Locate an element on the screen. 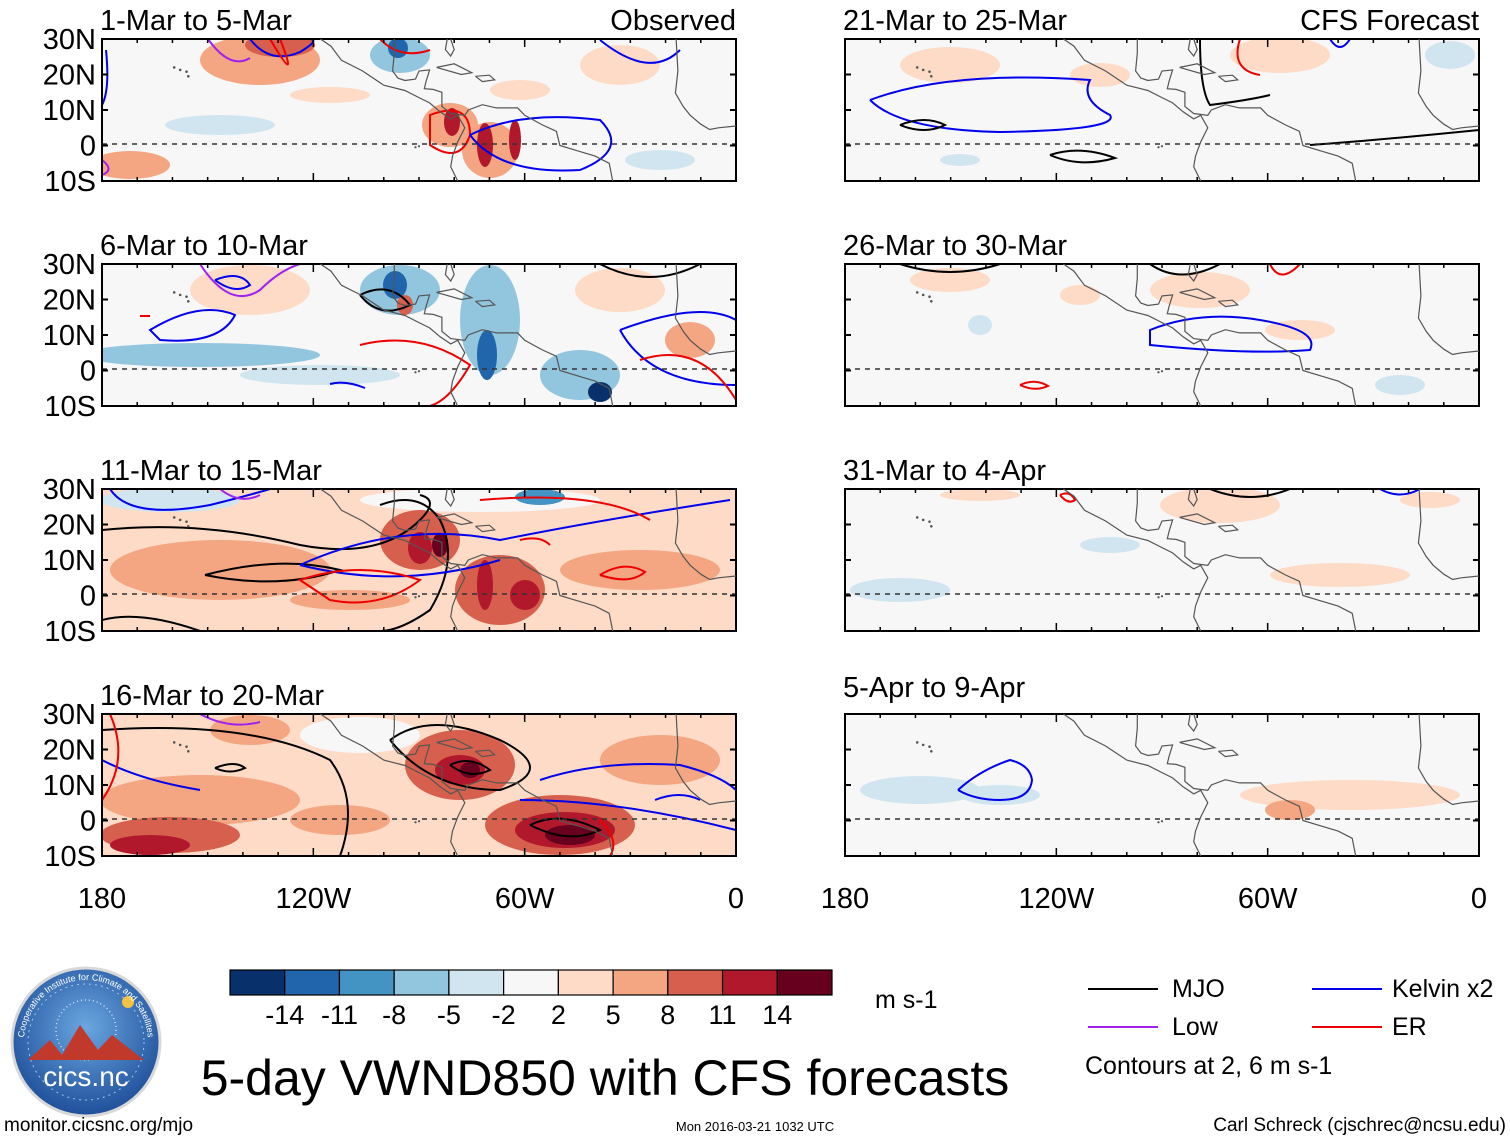  legend-label-er: ER is located at coordinates (1409, 1027).